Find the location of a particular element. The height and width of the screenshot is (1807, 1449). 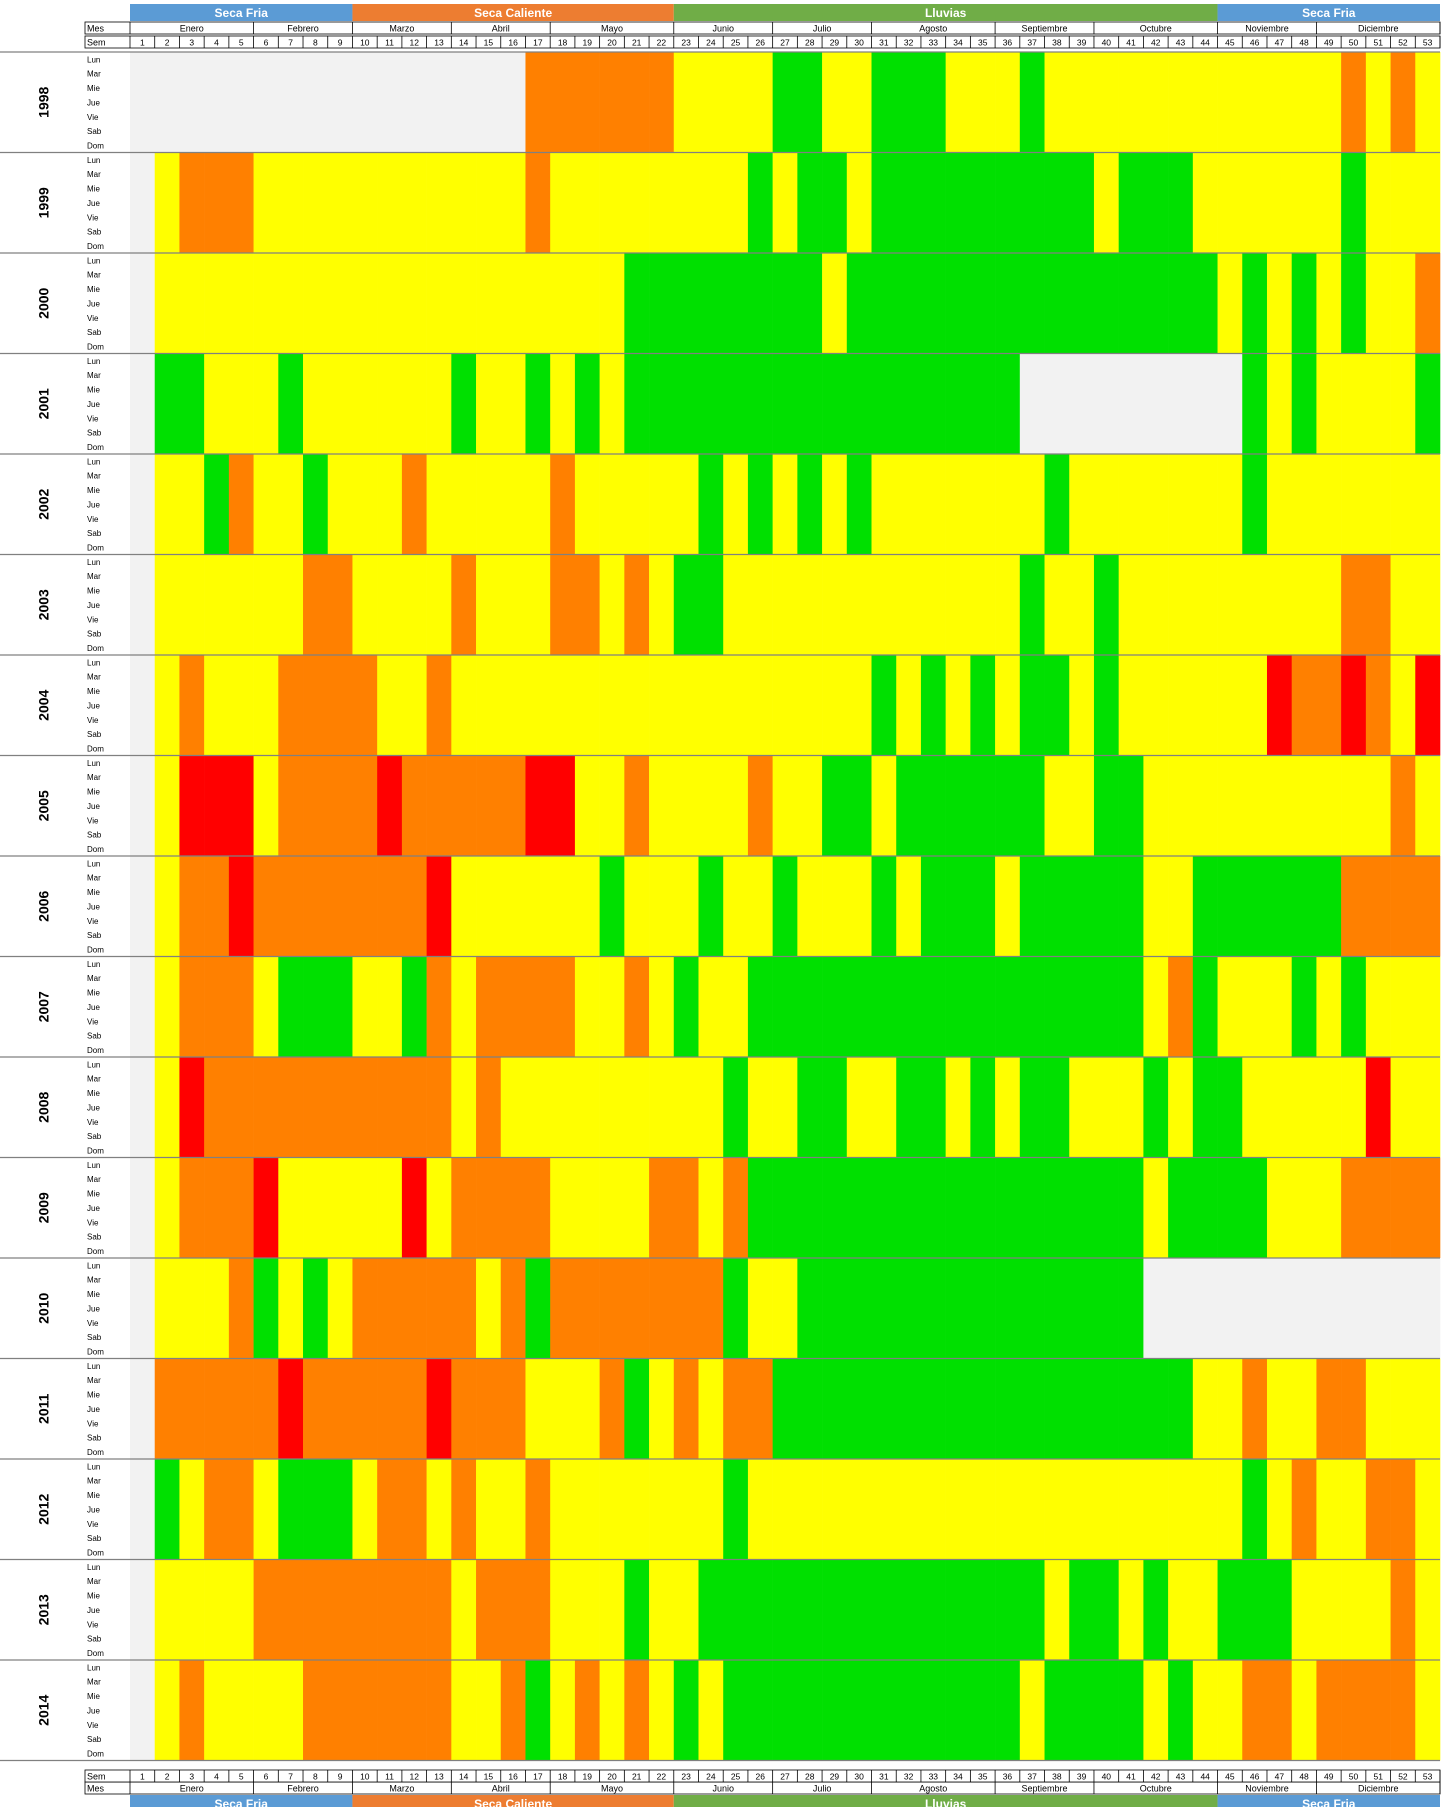

week-label: 34 is located at coordinates (958, 43).